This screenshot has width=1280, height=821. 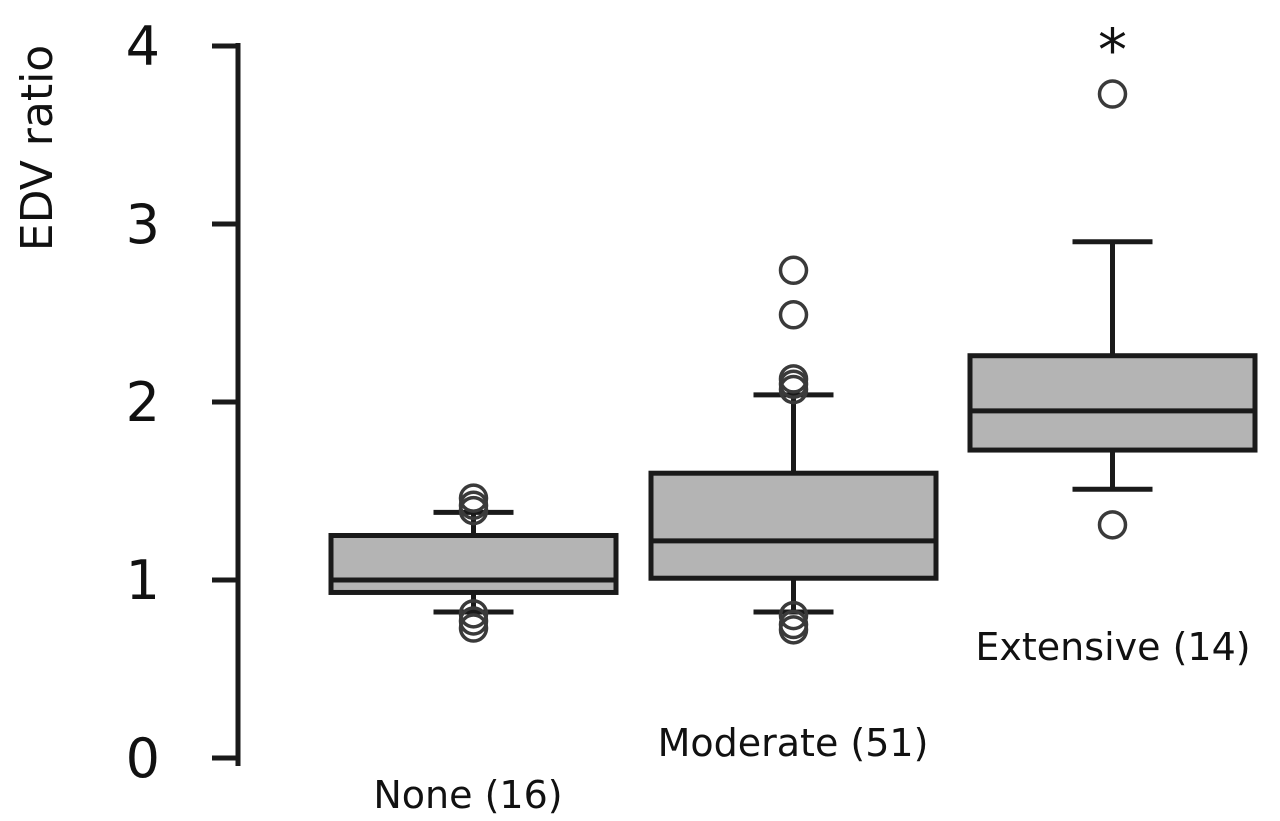 I want to click on box-group: Moderate (51), so click(x=793, y=510).